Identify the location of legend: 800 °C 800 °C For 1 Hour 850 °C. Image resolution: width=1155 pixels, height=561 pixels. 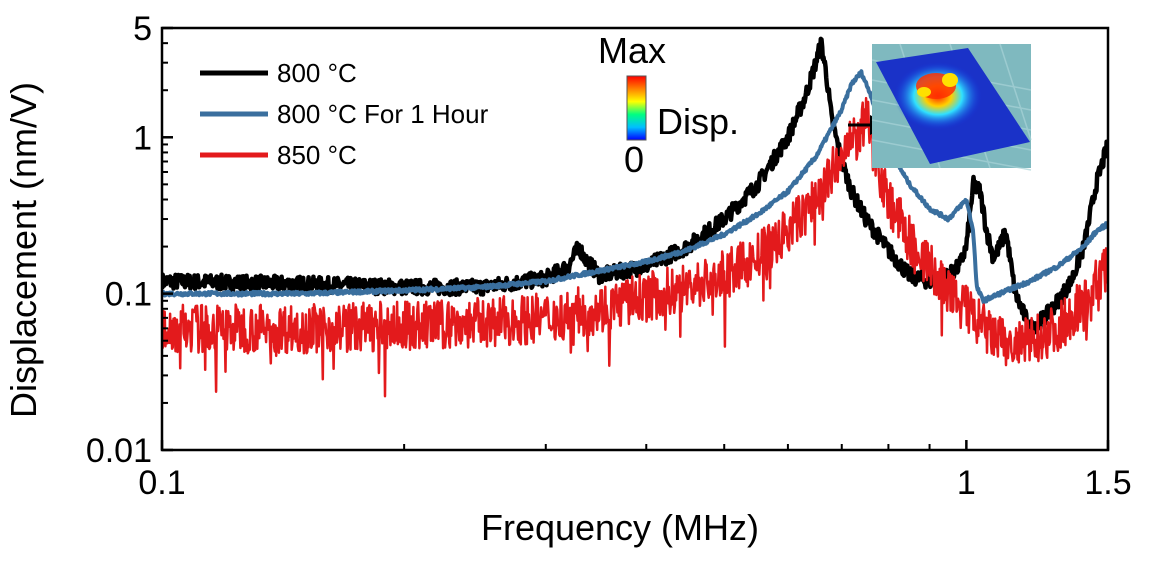
(344, 114).